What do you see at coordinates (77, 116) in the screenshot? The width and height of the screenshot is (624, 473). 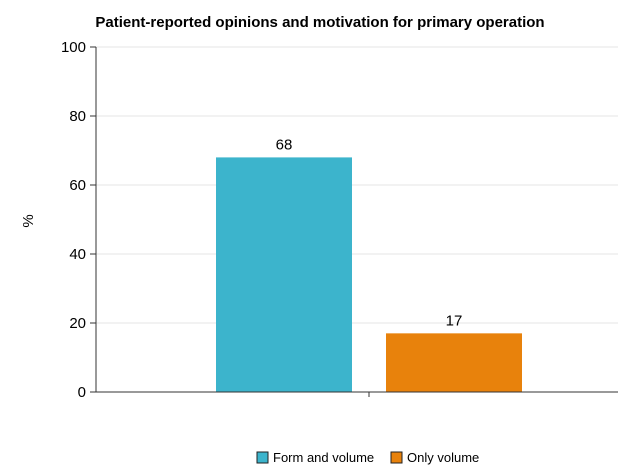 I see `y-tick-label: 80` at bounding box center [77, 116].